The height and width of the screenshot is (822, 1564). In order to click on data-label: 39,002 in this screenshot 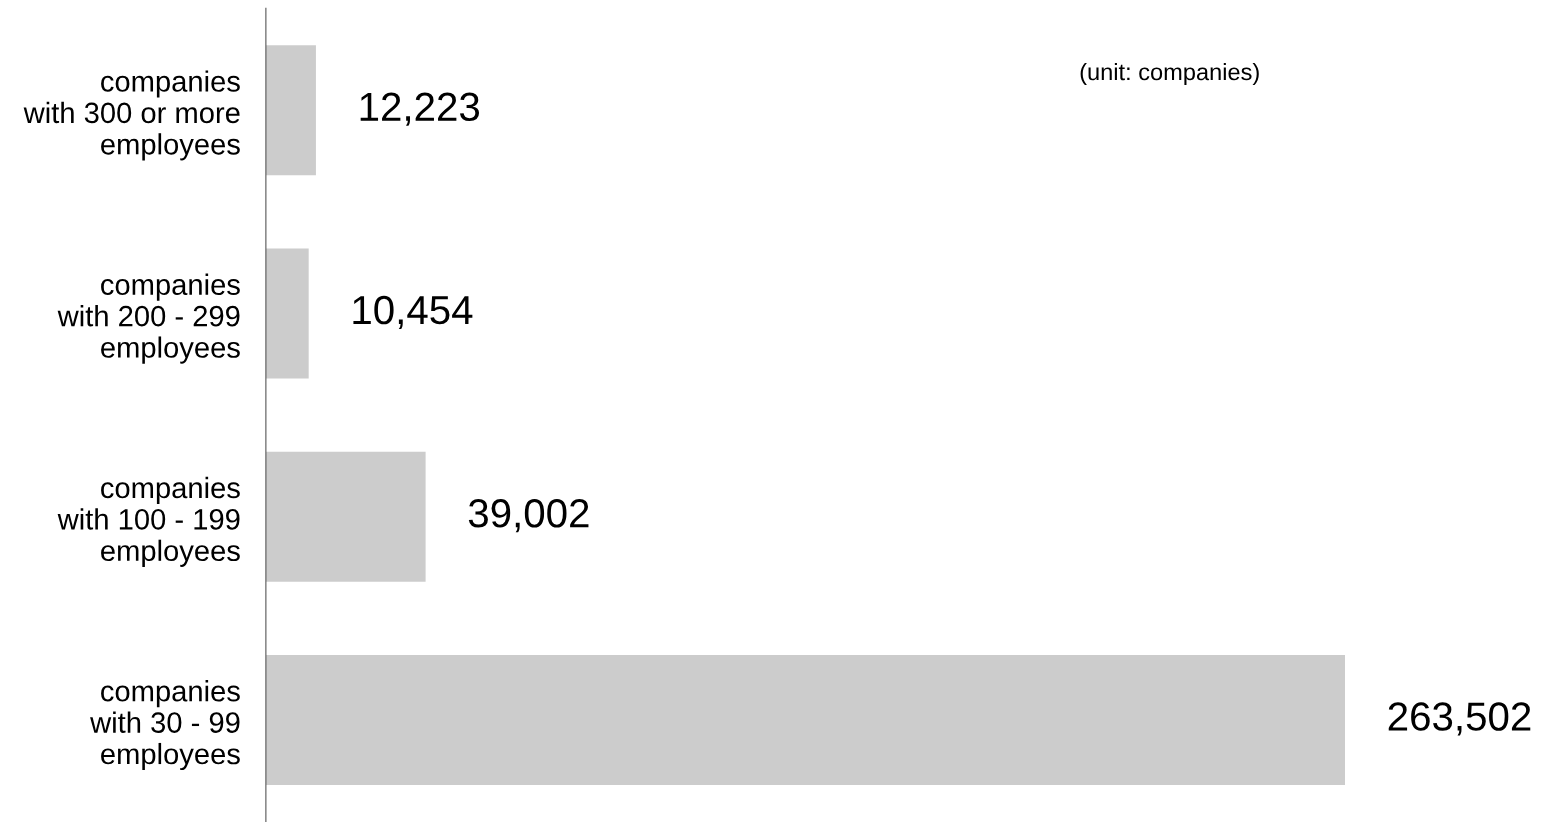, I will do `click(528, 516)`.